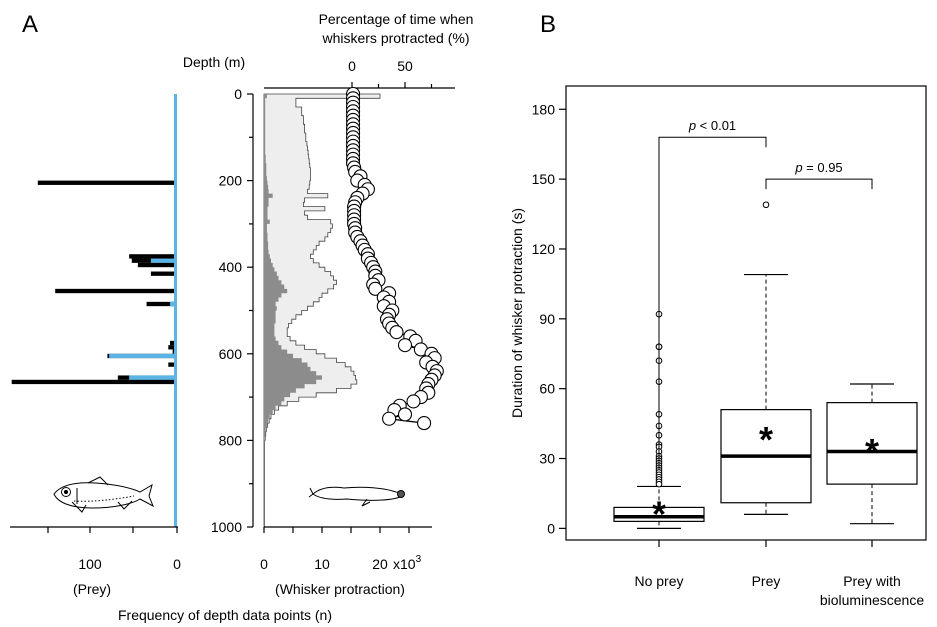  What do you see at coordinates (231, 267) in the screenshot?
I see `depth-tick-label: 400` at bounding box center [231, 267].